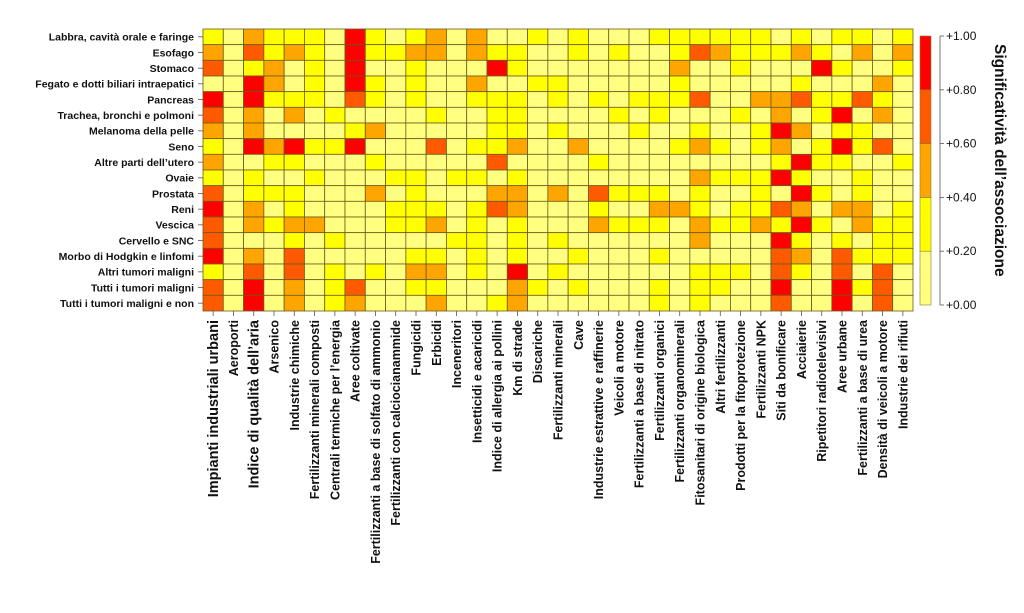  I want to click on column-label: Impianti industriali urbani, so click(214, 408).